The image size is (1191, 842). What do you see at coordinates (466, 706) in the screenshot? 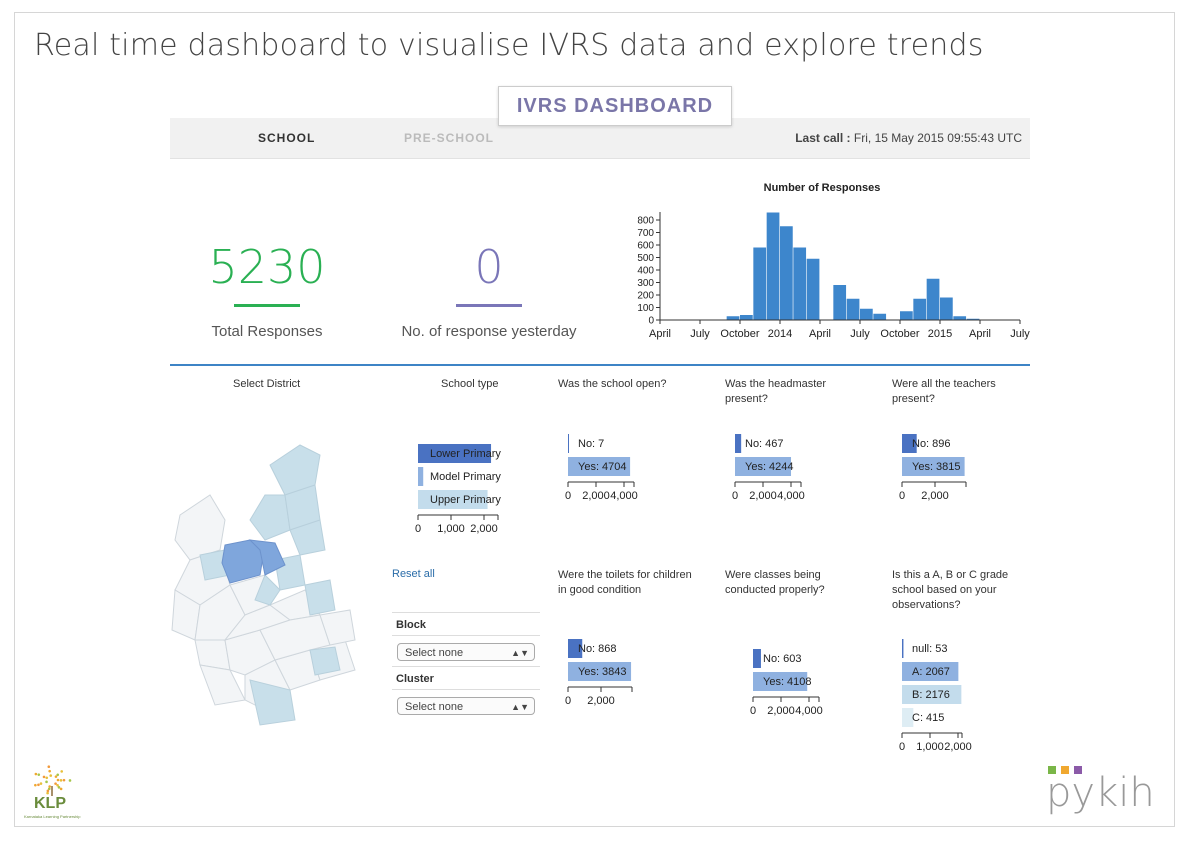
I see `cluster-select: Select none ▲▼` at bounding box center [466, 706].